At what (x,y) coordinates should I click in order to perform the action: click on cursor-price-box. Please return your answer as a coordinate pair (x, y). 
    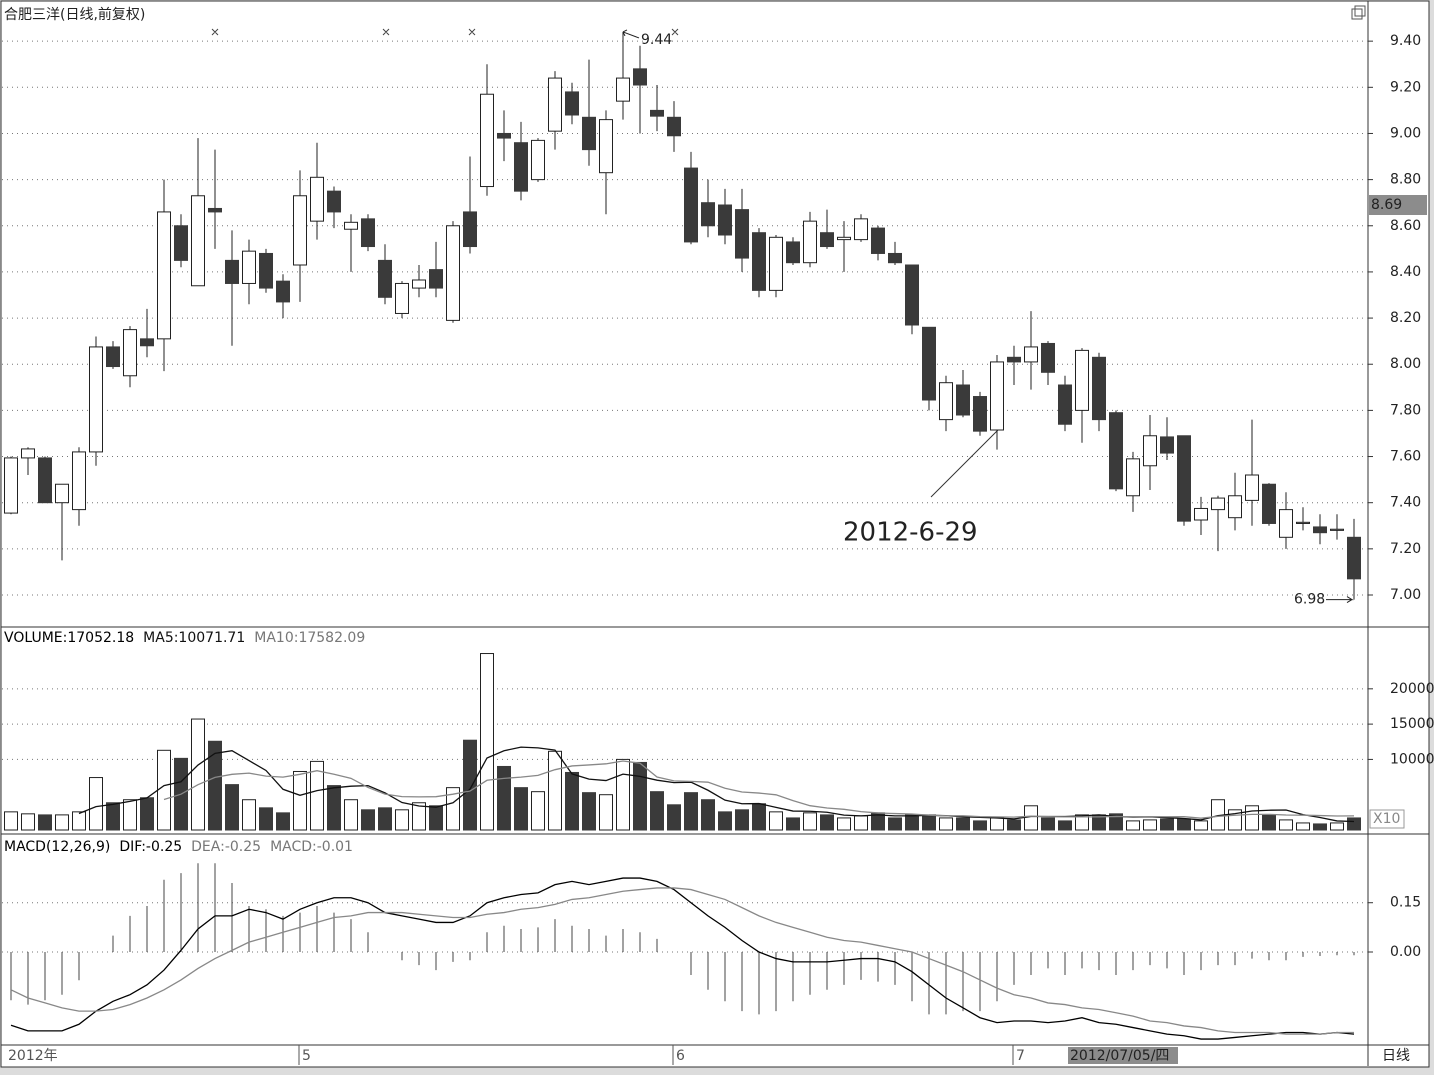
    Looking at the image, I should click on (1398, 205).